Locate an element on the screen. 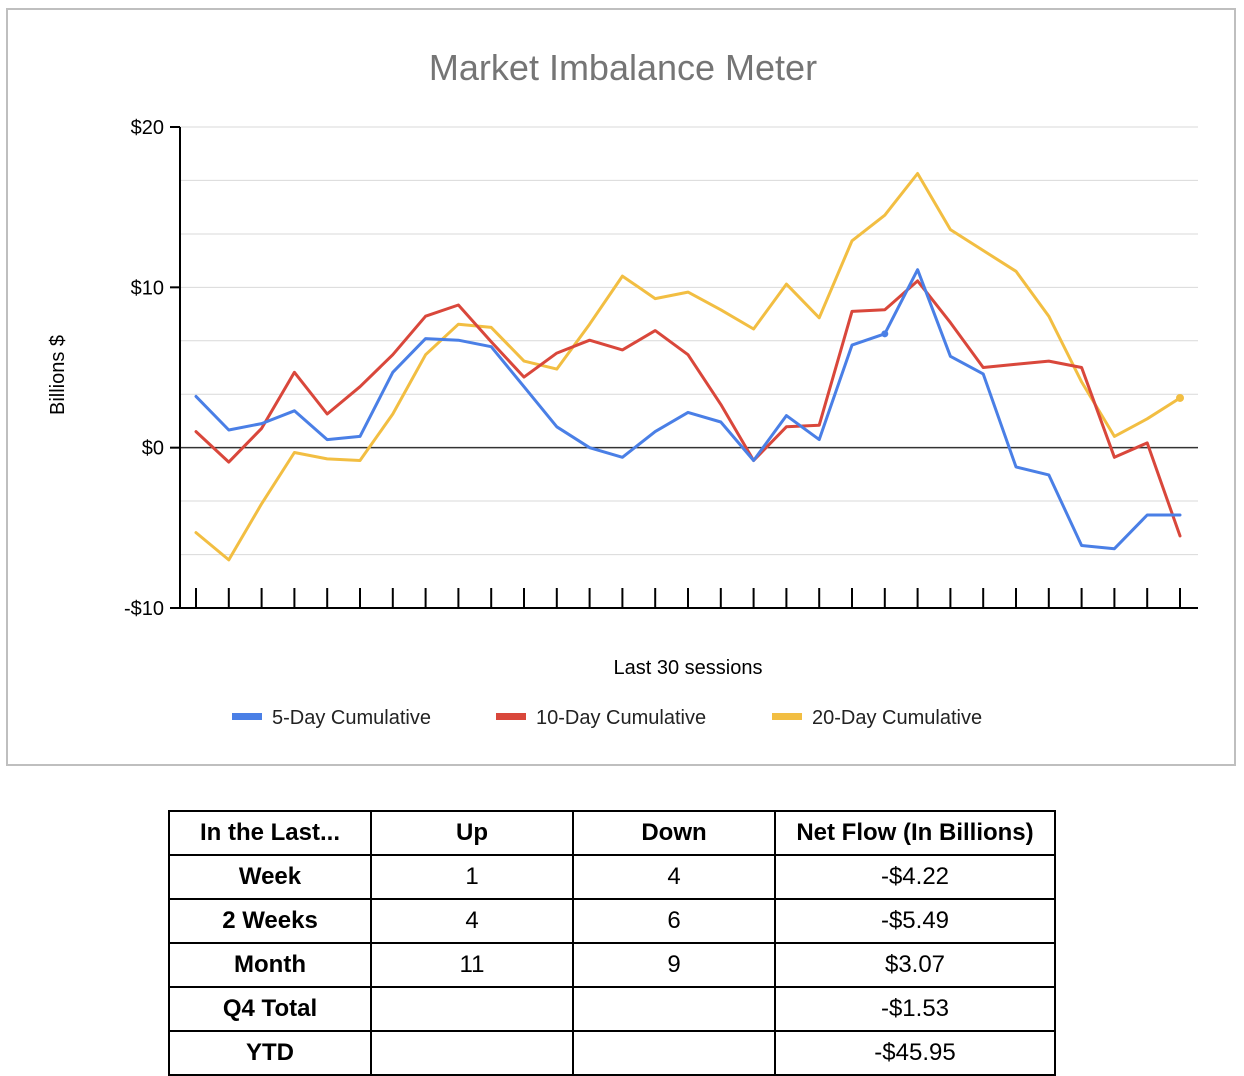  row-label: 2 Weeks is located at coordinates (270, 921).